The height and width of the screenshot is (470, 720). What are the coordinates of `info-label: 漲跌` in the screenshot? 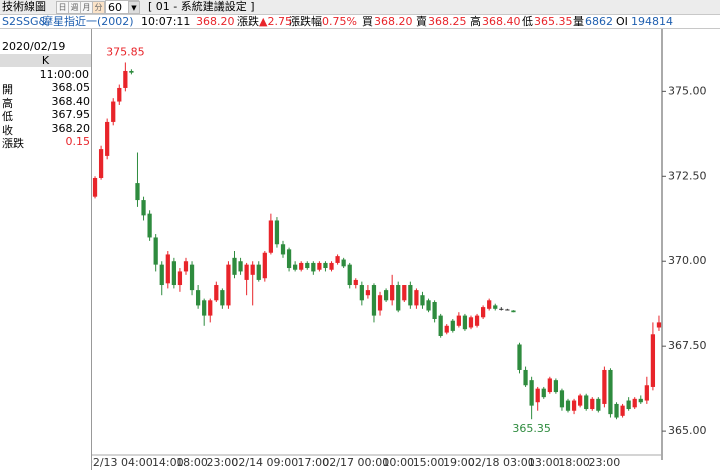 It's located at (13, 143).